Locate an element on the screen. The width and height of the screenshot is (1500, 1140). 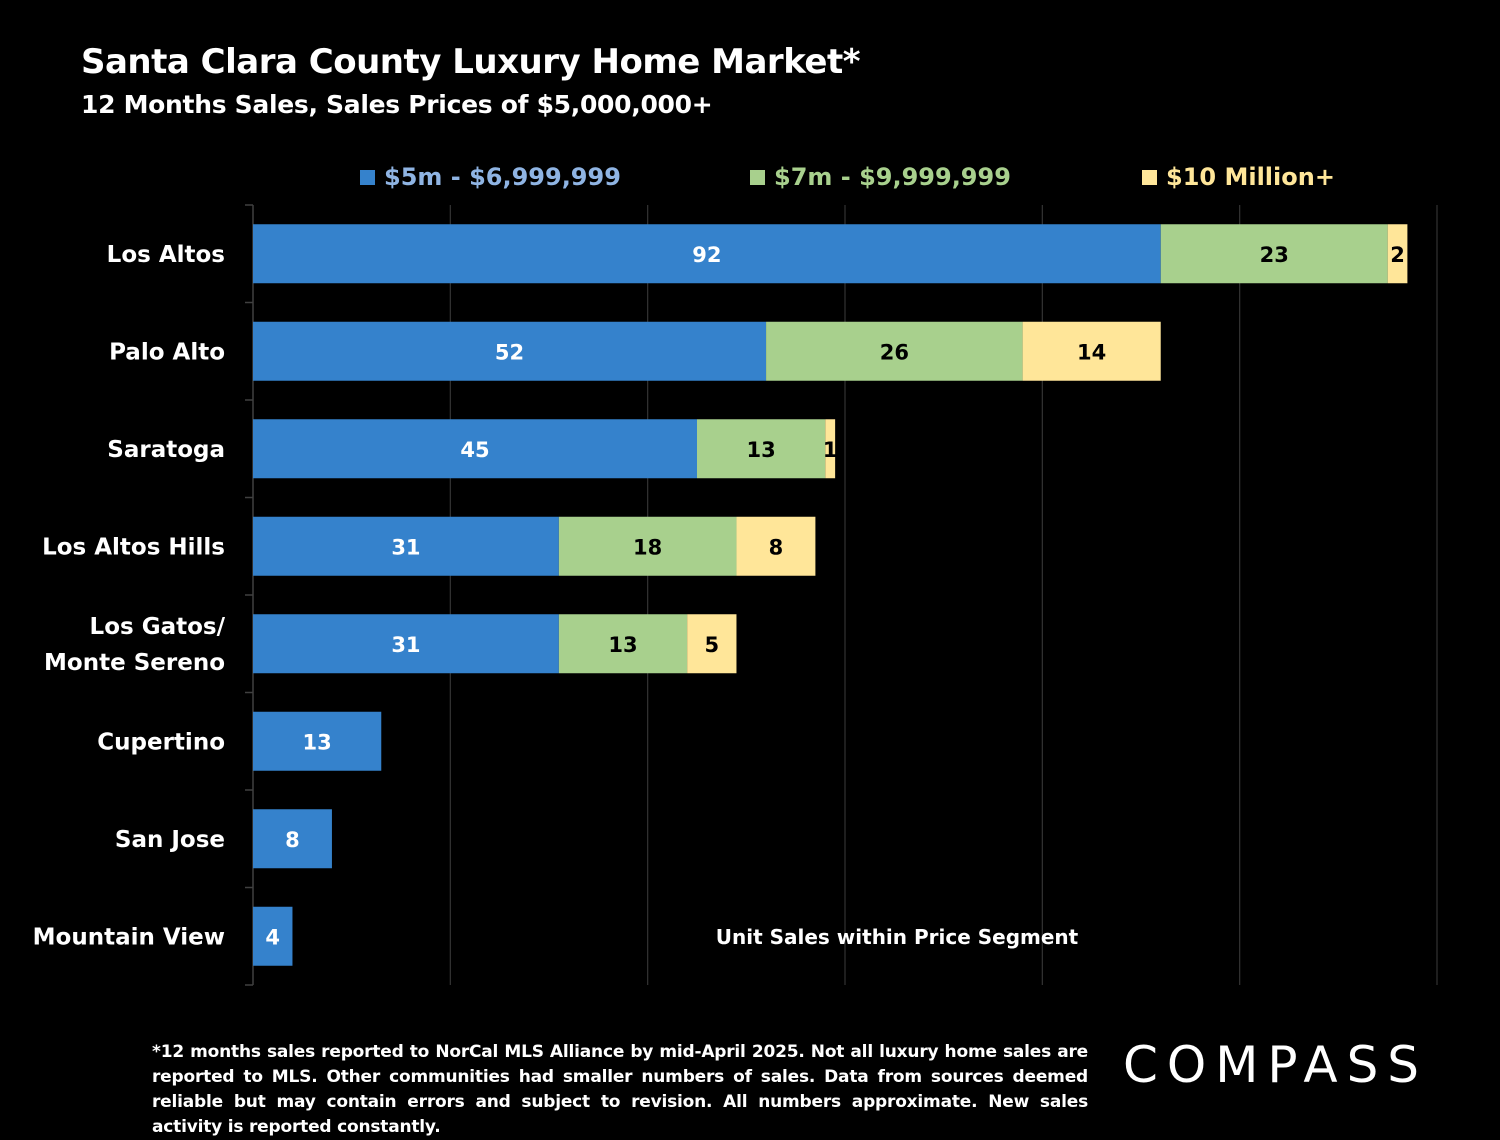
legend-item-7m: $7m - $9,999,999 is located at coordinates (880, 177).